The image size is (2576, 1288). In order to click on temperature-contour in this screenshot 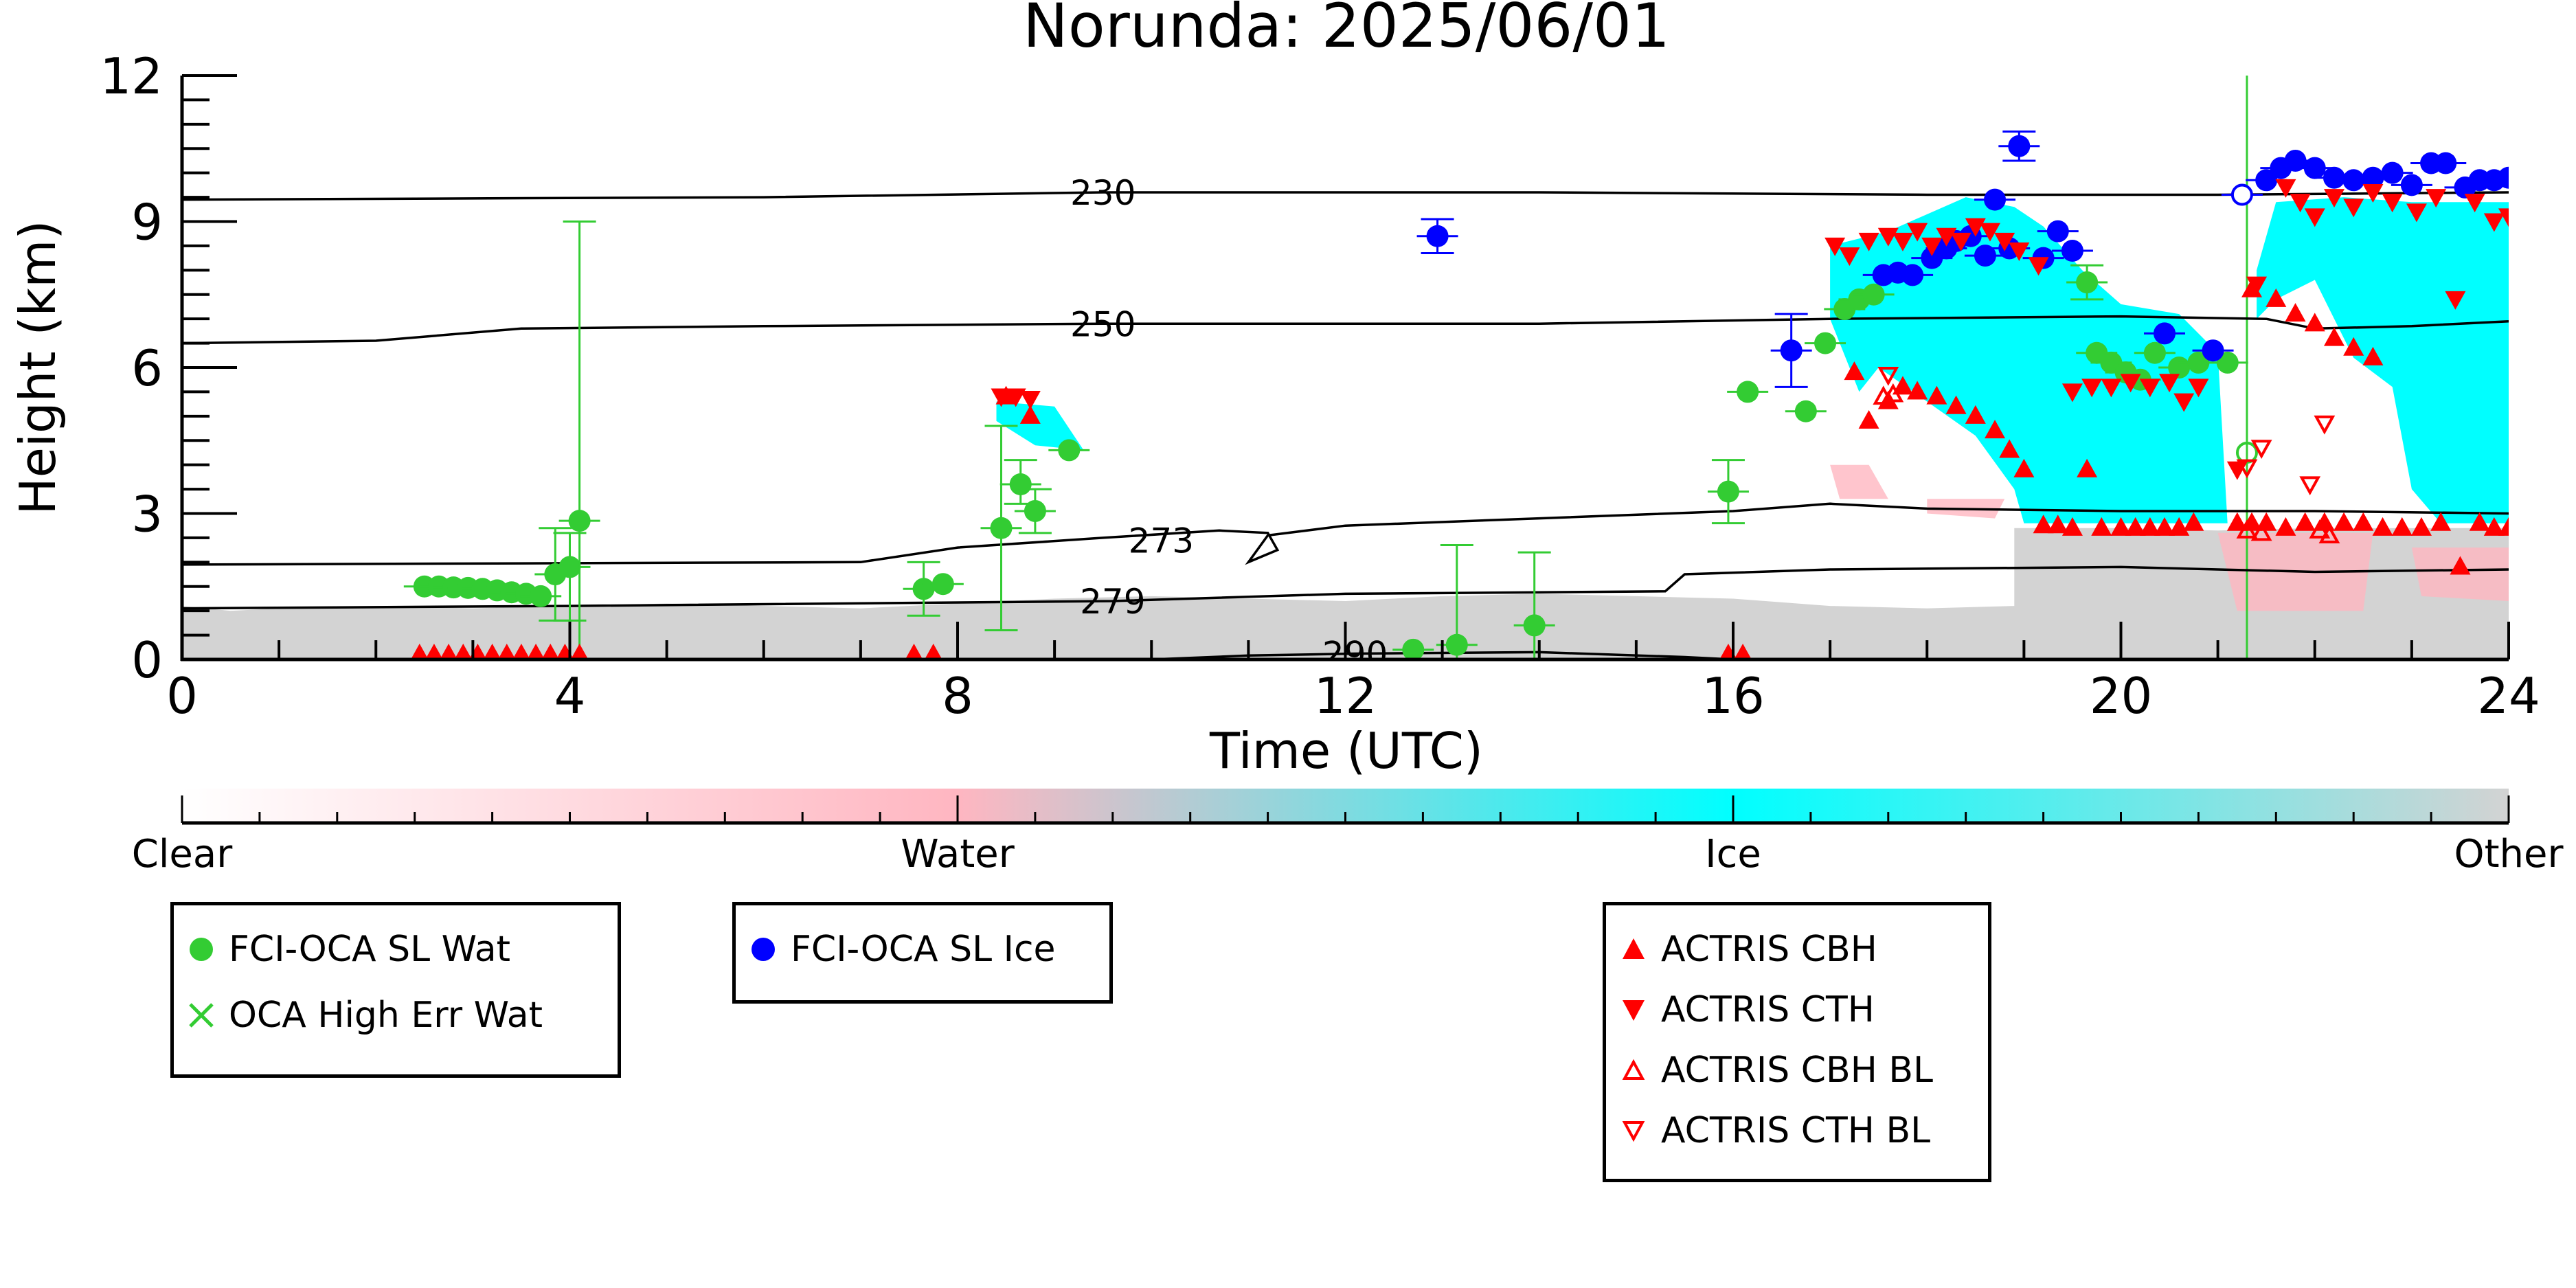, I will do `click(1442, 655)`.